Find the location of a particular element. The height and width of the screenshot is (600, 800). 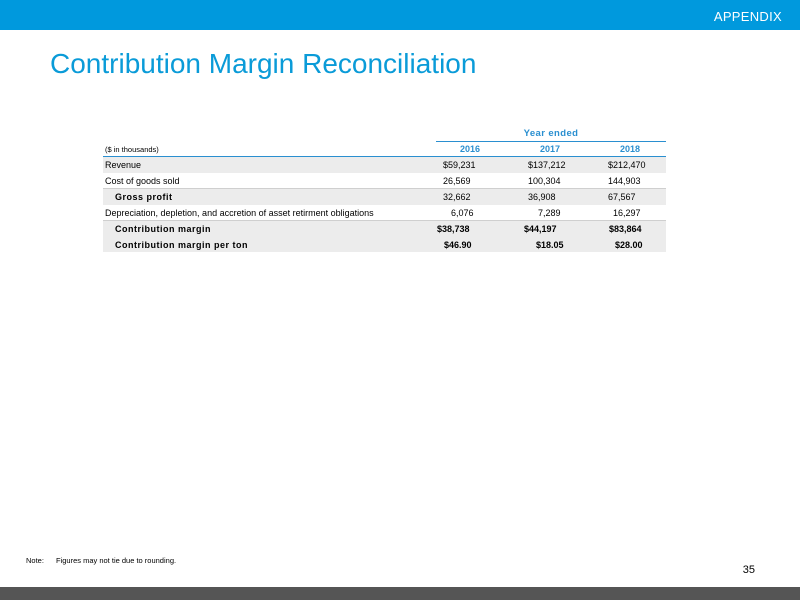

cell-2018: 144,903 is located at coordinates (624, 180).